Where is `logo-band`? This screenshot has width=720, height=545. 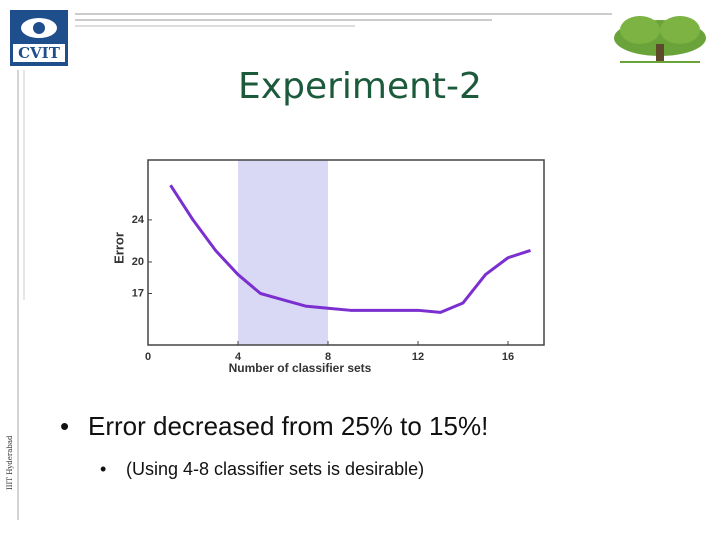
logo-band is located at coordinates (39, 53).